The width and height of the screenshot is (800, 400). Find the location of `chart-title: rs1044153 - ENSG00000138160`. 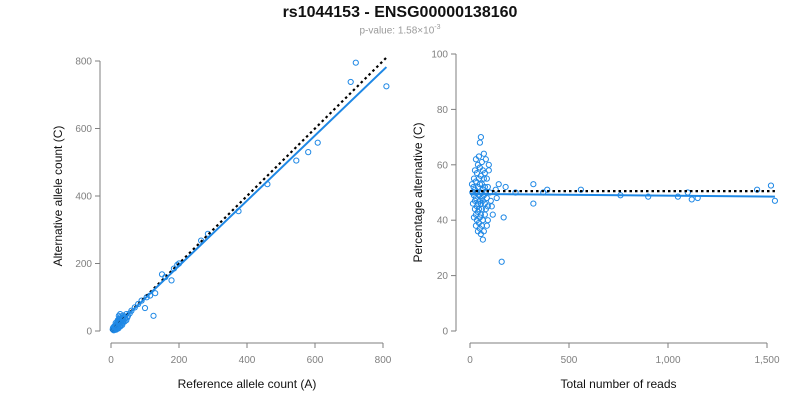

chart-title: rs1044153 - ENSG00000138160 is located at coordinates (400, 12).